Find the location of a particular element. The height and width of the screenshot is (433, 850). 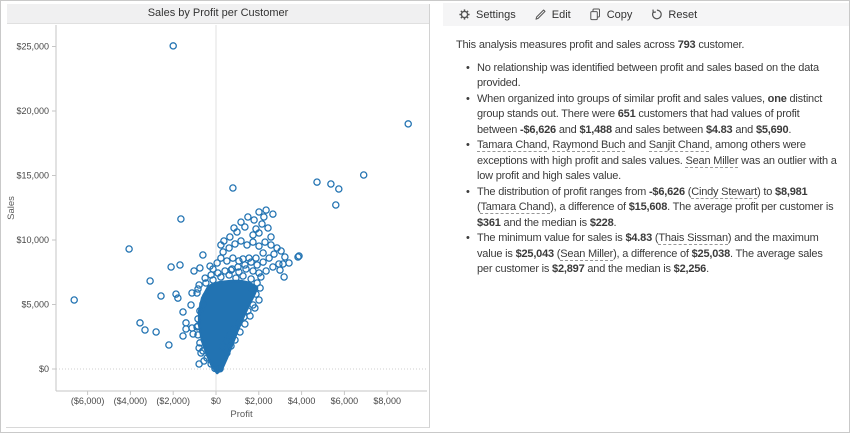

reset-button: Reset is located at coordinates (673, 14).